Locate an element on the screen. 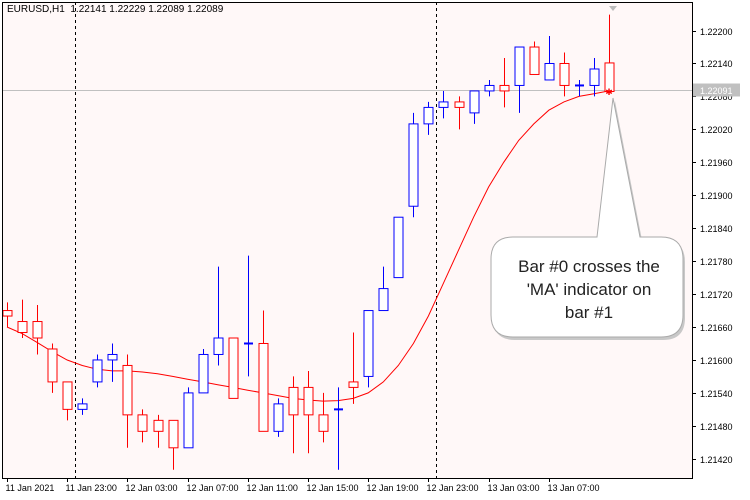  x-tick-label: 12 Jan 07:00 is located at coordinates (213, 488).